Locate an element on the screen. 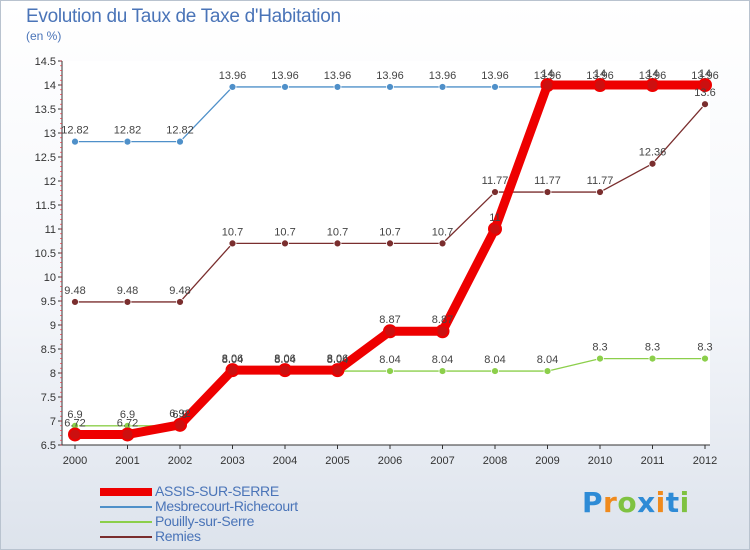 Image resolution: width=750 pixels, height=550 pixels. y-tick-label: 10.5 is located at coordinates (45, 254).